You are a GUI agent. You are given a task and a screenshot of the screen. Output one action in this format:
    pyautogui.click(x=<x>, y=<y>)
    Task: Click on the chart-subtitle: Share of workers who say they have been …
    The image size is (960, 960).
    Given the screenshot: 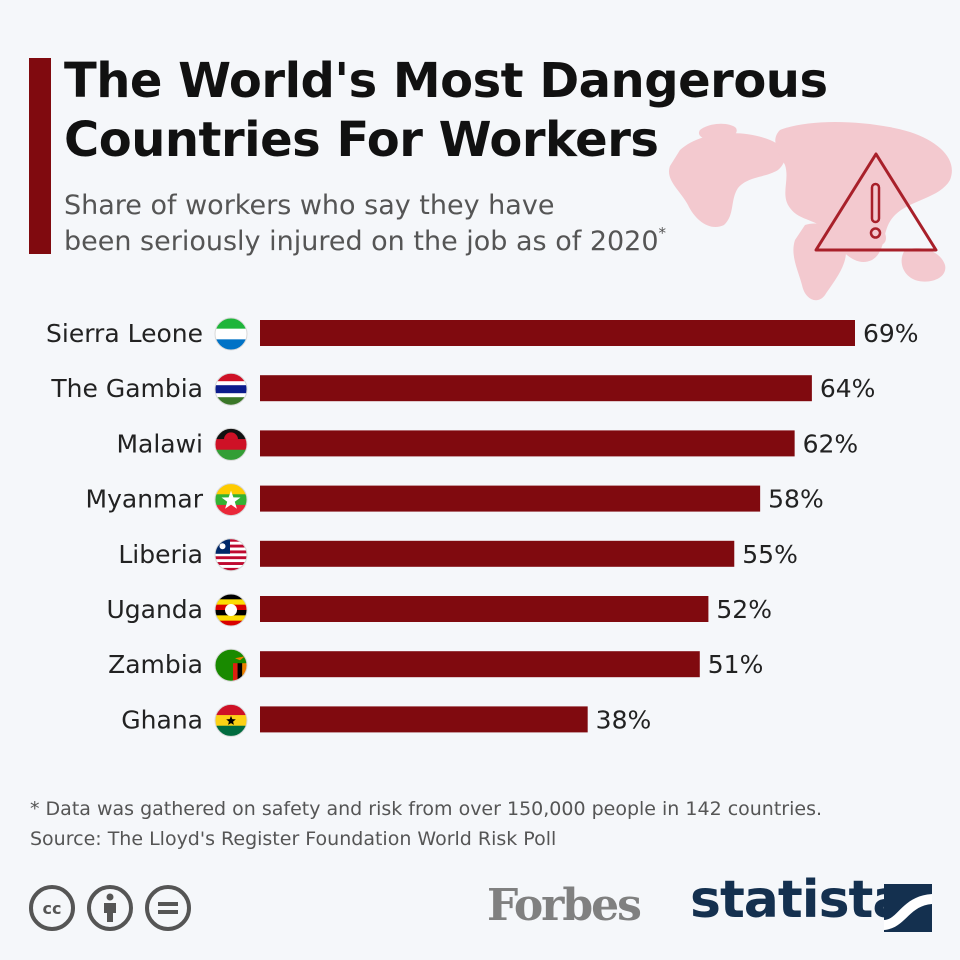 What is the action you would take?
    pyautogui.click(x=424, y=224)
    